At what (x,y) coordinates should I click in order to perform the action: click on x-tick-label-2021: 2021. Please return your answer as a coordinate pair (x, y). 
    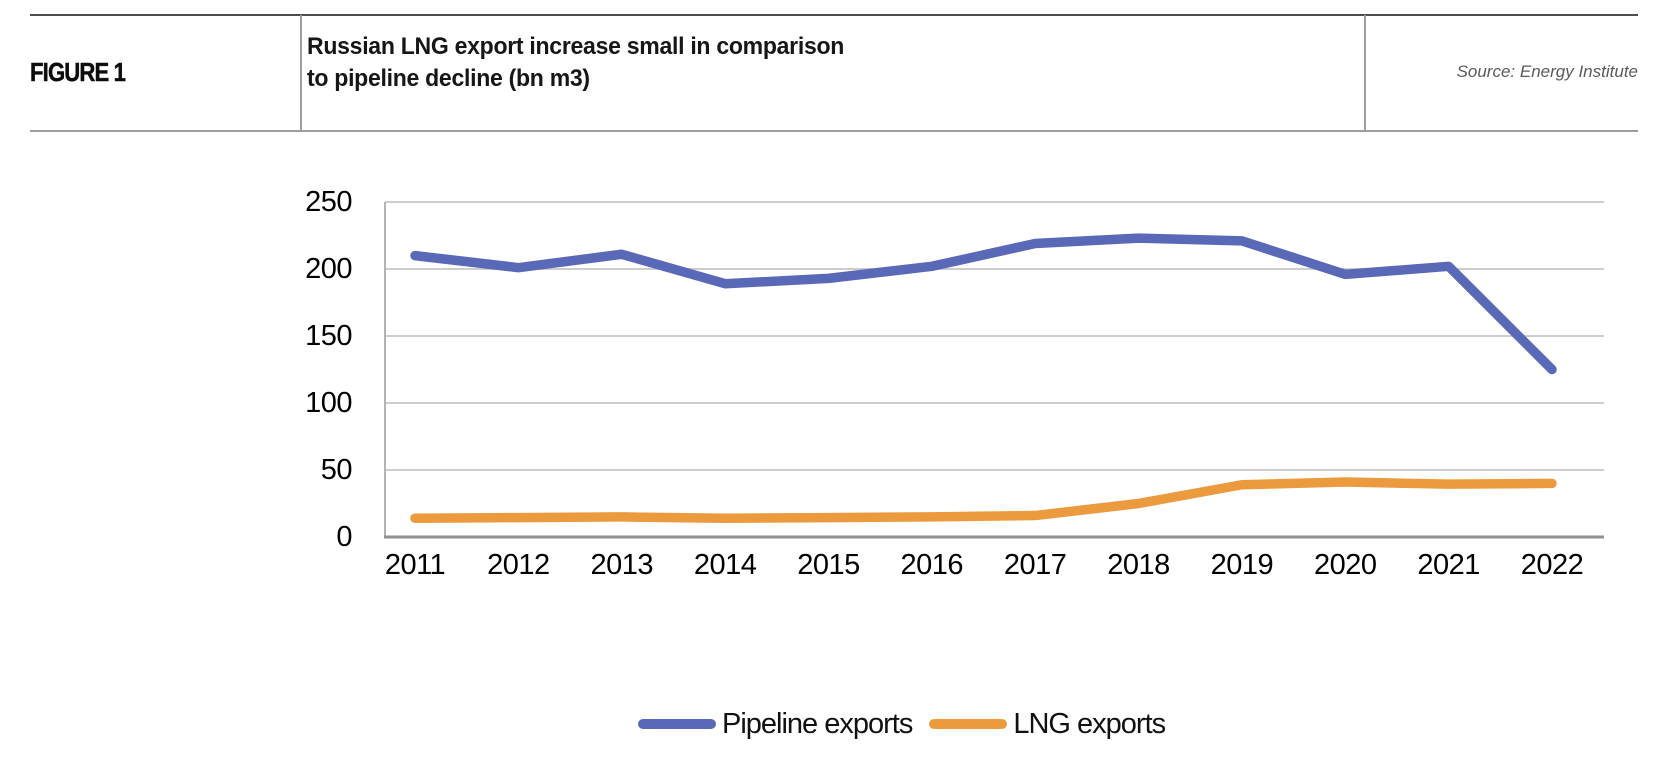
    Looking at the image, I should click on (1448, 565).